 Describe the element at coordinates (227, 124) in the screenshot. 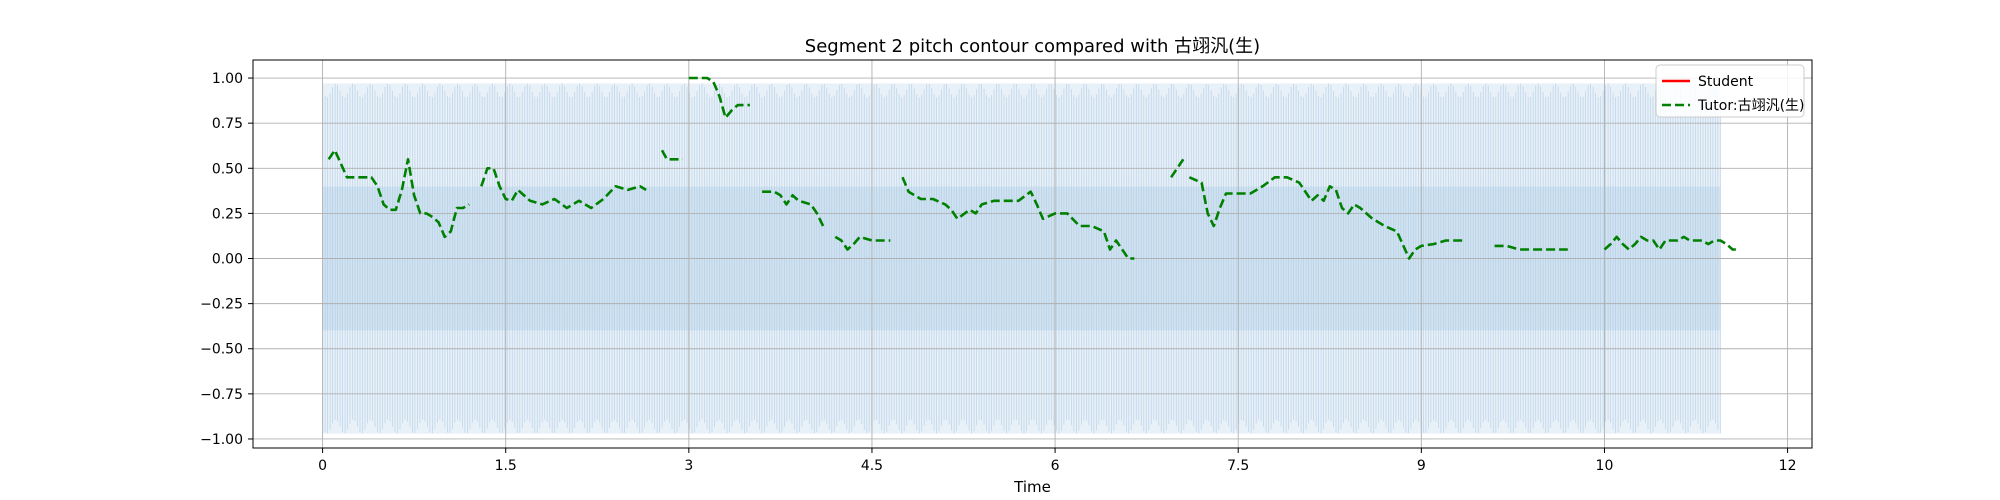

I see `y-tick-label: 0.75` at that location.